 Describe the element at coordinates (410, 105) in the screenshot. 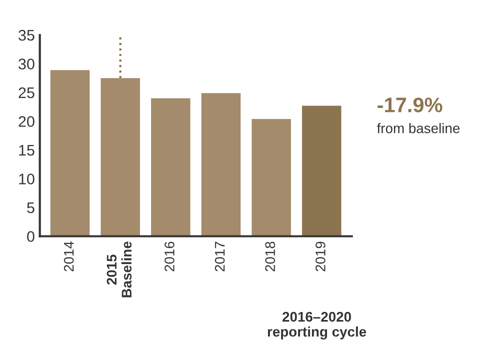

I see `text: -17.9%` at that location.